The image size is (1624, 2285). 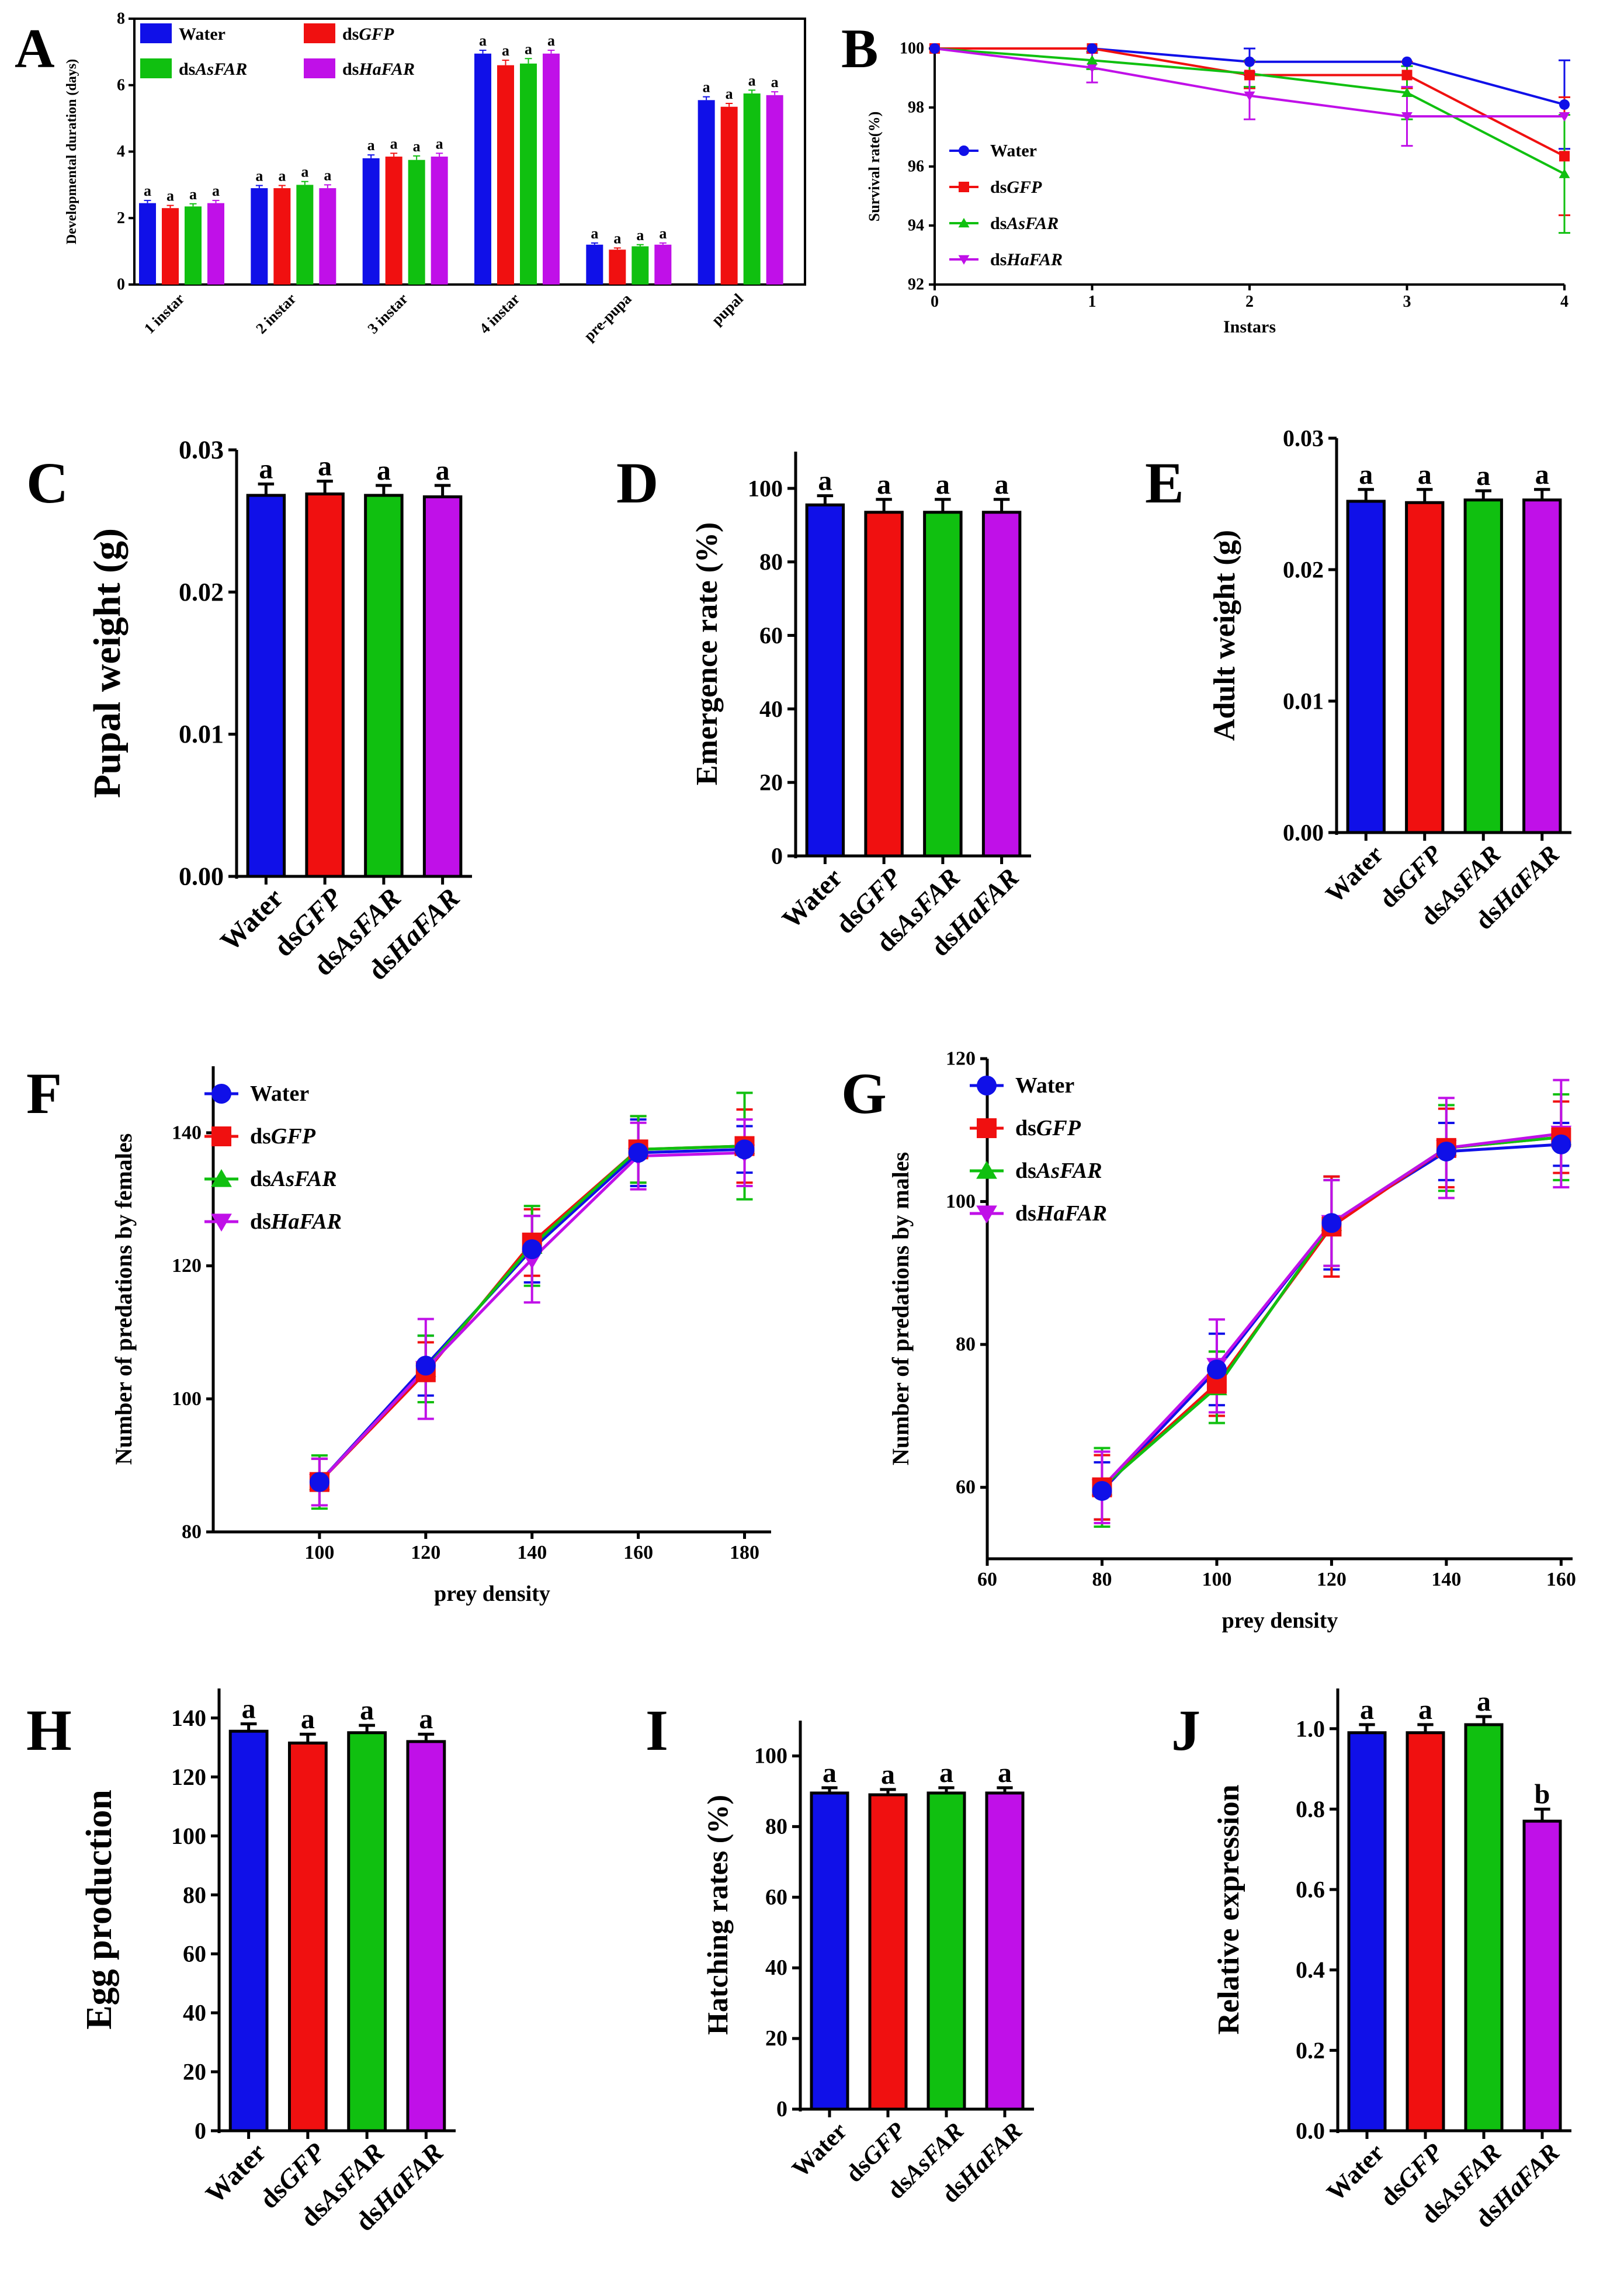 What do you see at coordinates (864, 1093) in the screenshot?
I see `panel-label: G` at bounding box center [864, 1093].